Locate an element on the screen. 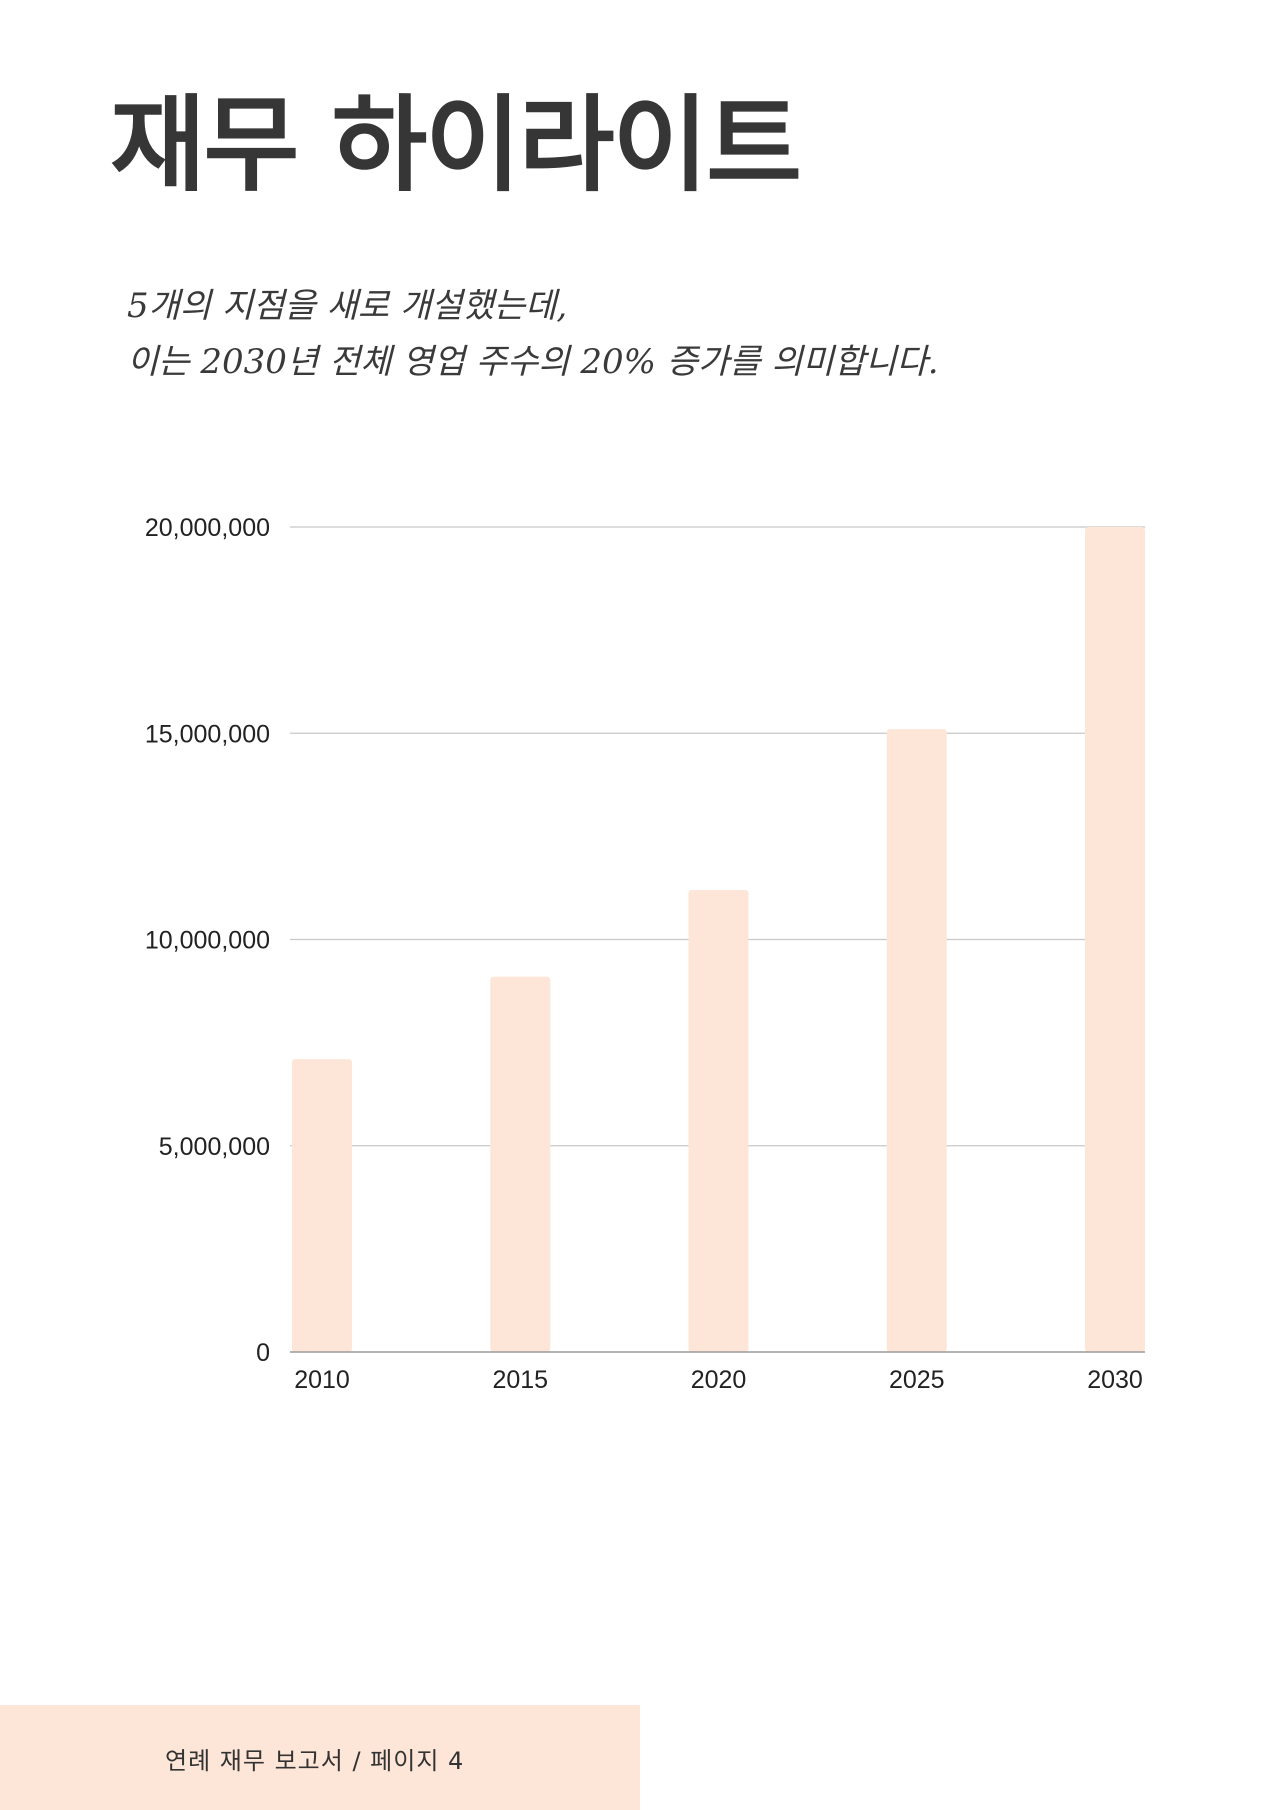 Image resolution: width=1280 pixels, height=1810 pixels. x-tick-label: 2025 is located at coordinates (917, 1380).